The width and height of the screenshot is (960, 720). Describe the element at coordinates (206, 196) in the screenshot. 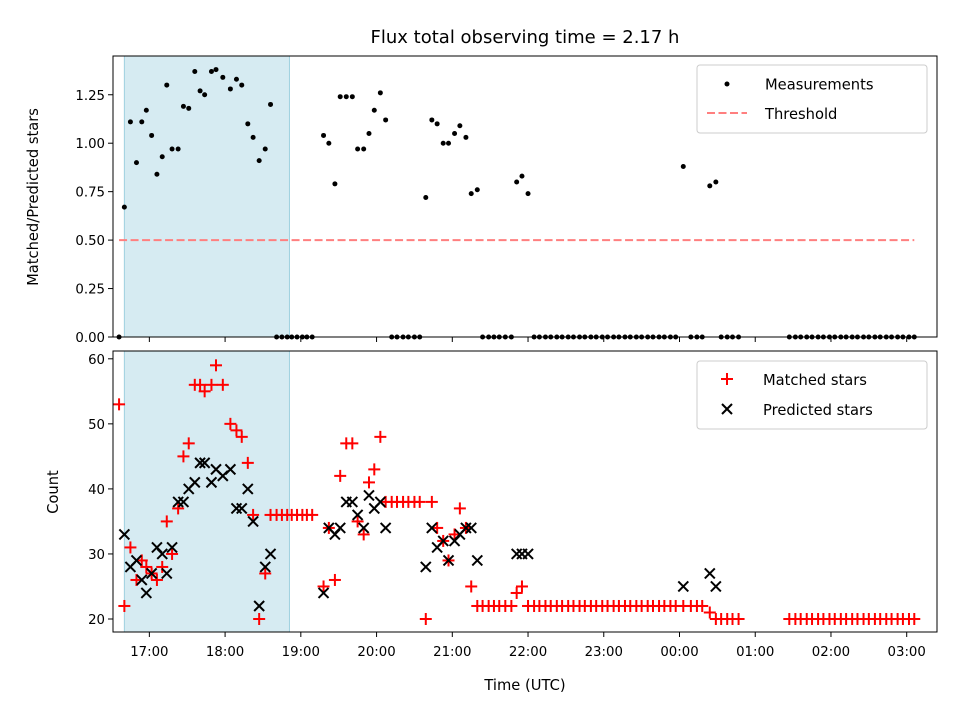

I see `ratio-shaded-span` at that location.